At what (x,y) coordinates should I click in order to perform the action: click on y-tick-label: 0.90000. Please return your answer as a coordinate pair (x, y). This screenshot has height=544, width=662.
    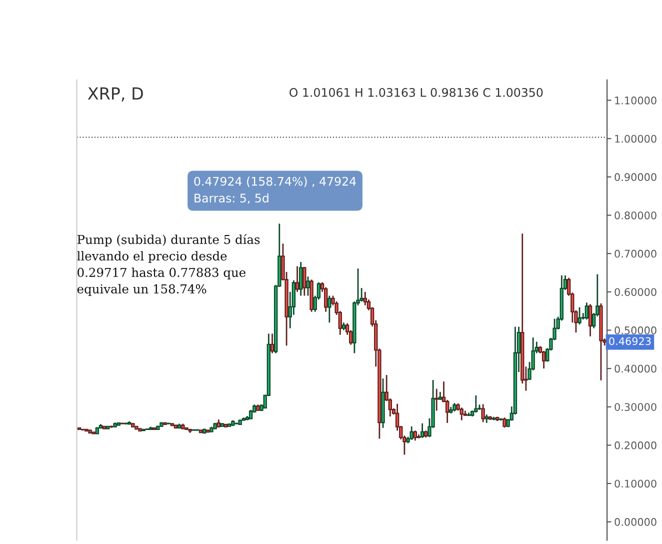
    Looking at the image, I should click on (635, 177).